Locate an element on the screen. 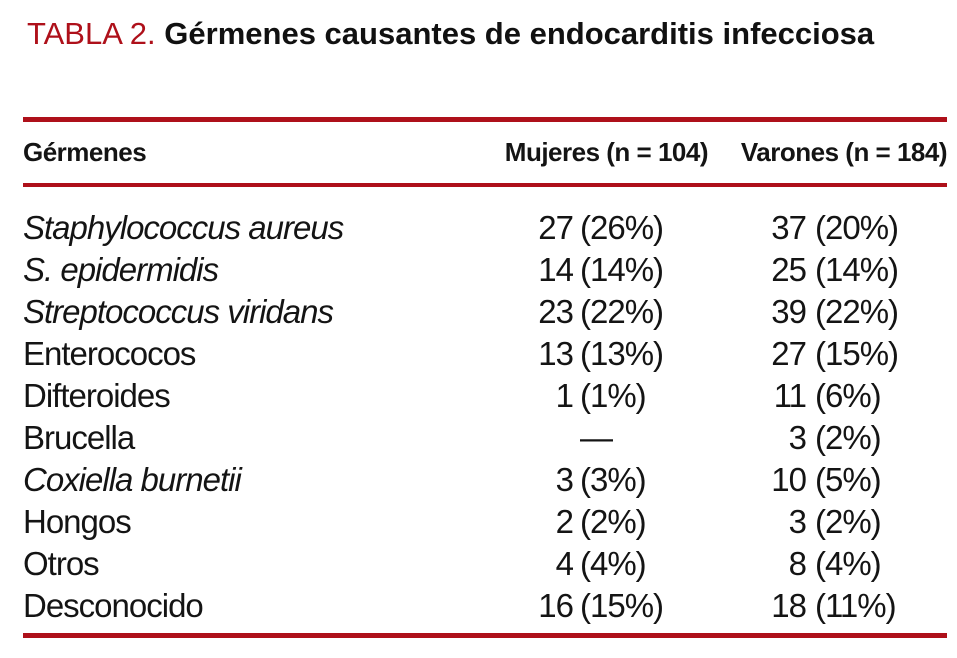  mujeres-count: 13 is located at coordinates (556, 353).